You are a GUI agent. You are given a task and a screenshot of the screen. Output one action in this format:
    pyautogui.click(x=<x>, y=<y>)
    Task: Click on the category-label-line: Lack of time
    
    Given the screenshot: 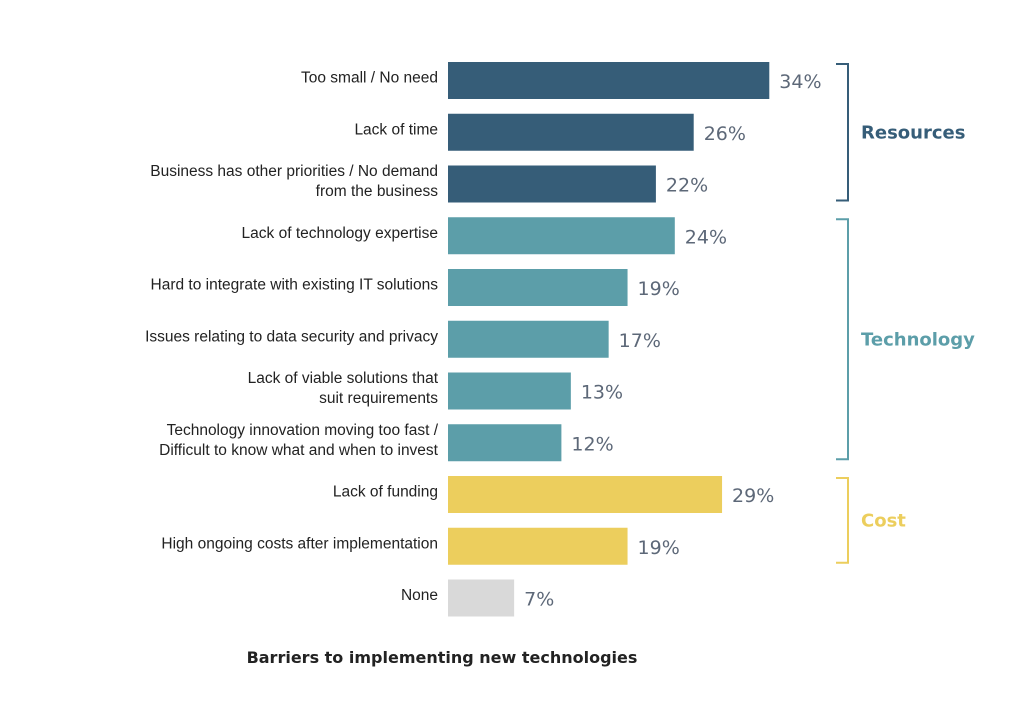 What is the action you would take?
    pyautogui.click(x=396, y=129)
    